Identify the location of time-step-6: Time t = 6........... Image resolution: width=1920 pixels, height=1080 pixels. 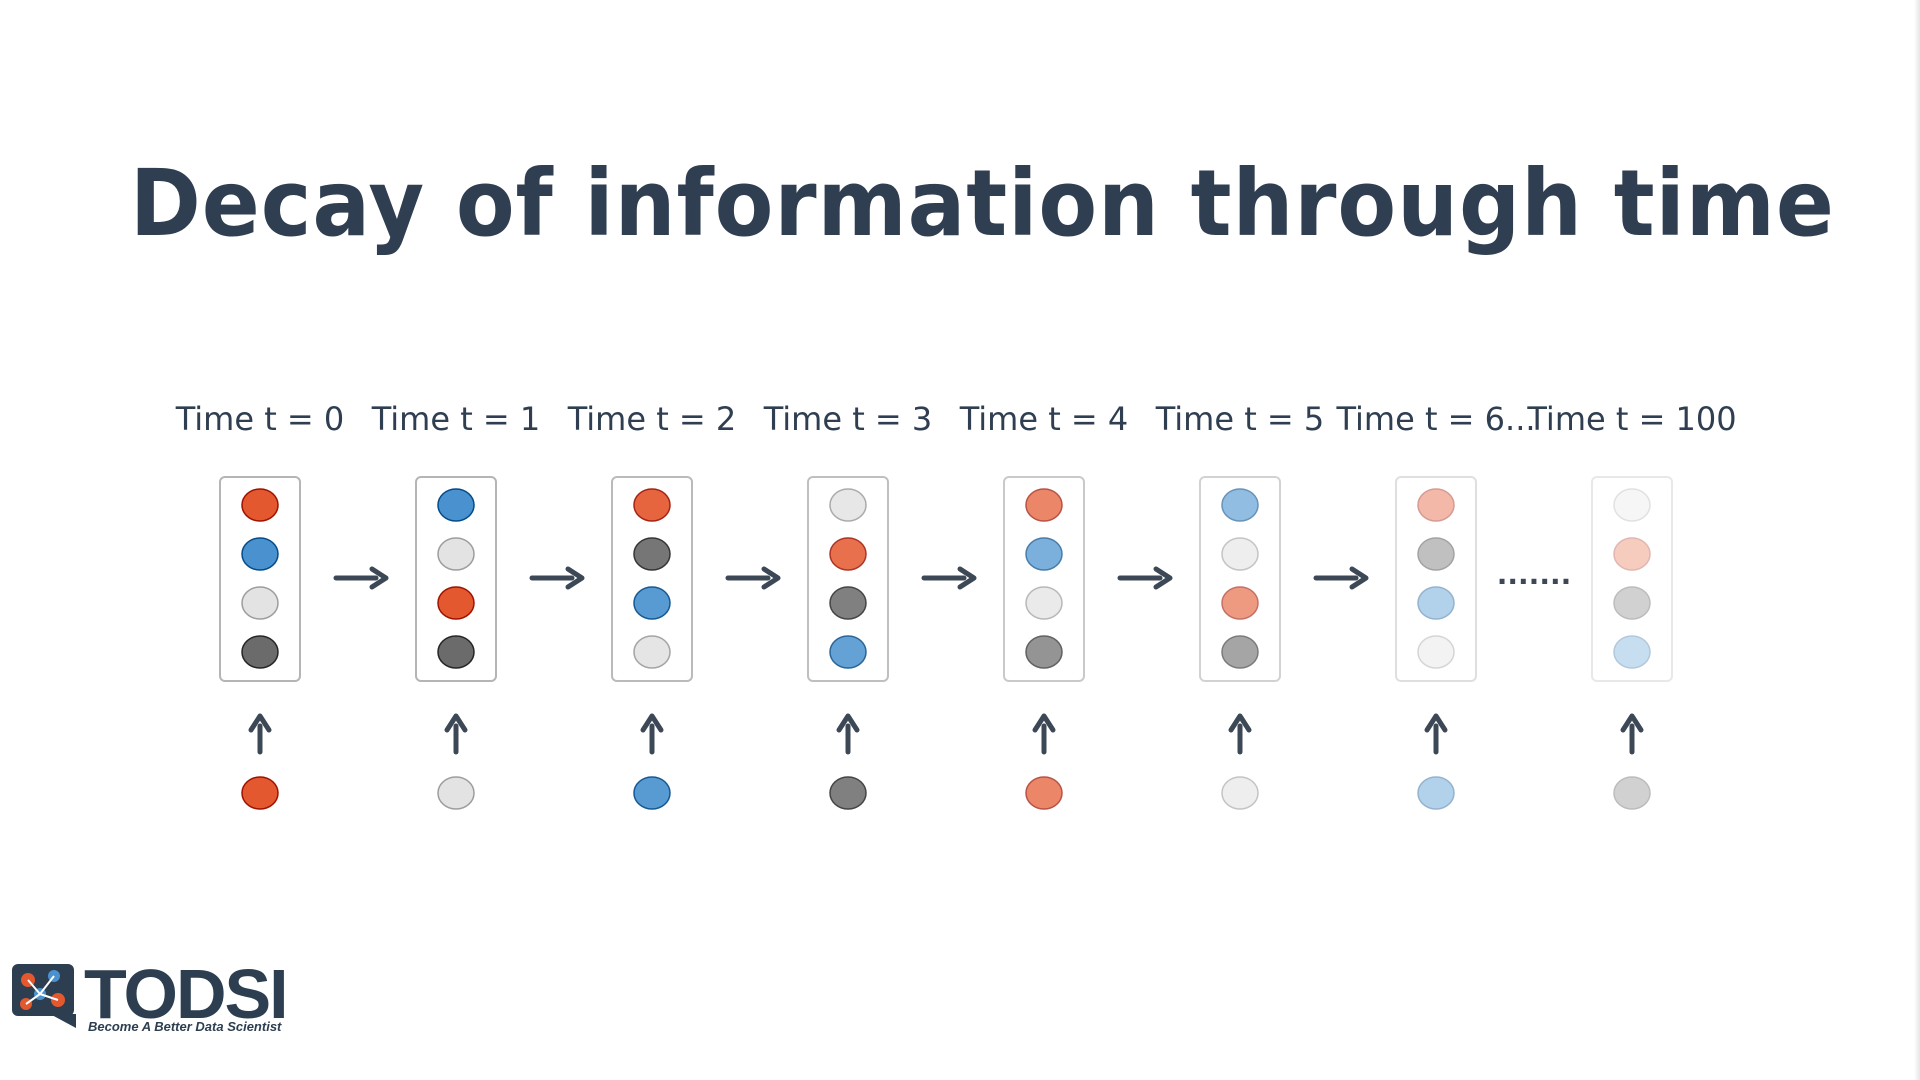
(1453, 605).